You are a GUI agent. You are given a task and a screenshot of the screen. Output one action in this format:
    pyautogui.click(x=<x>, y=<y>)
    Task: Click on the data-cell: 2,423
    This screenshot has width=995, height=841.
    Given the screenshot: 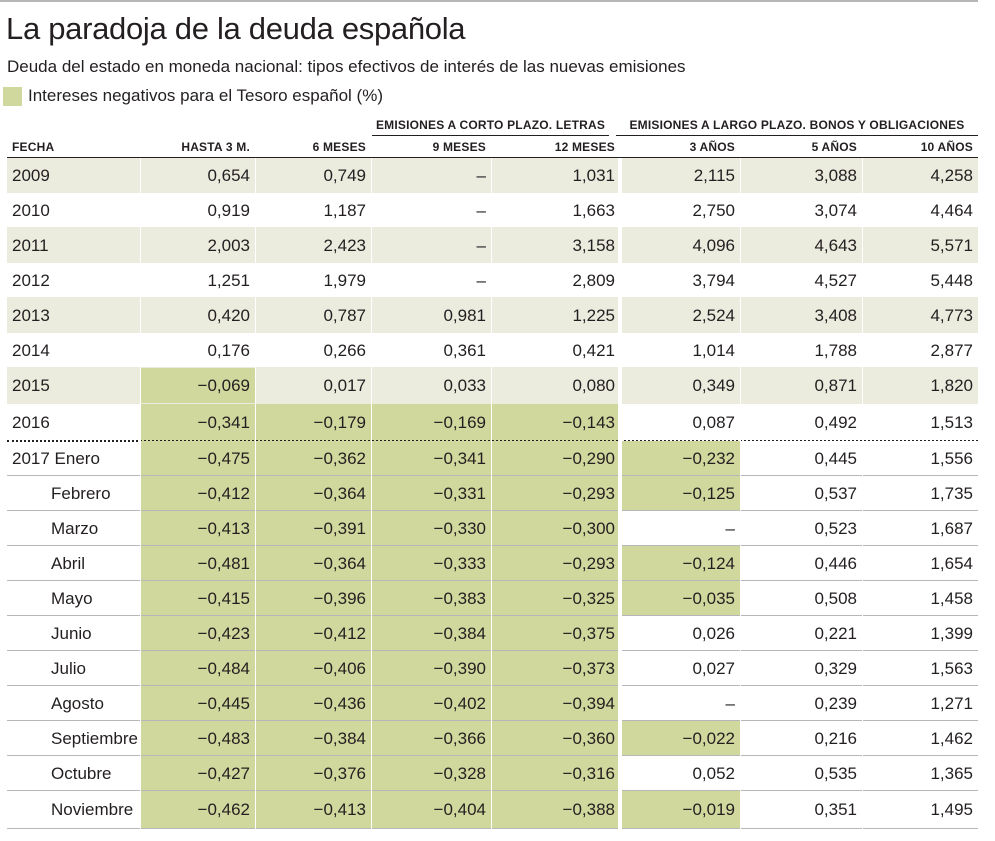 What is the action you would take?
    pyautogui.click(x=344, y=245)
    